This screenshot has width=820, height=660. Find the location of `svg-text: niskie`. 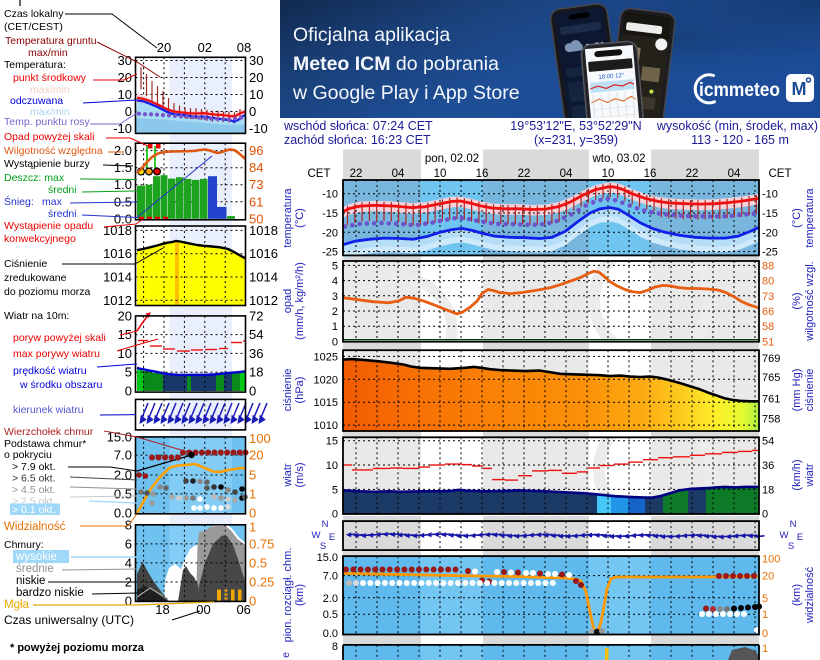

svg-text: niskie is located at coordinates (30, 581).